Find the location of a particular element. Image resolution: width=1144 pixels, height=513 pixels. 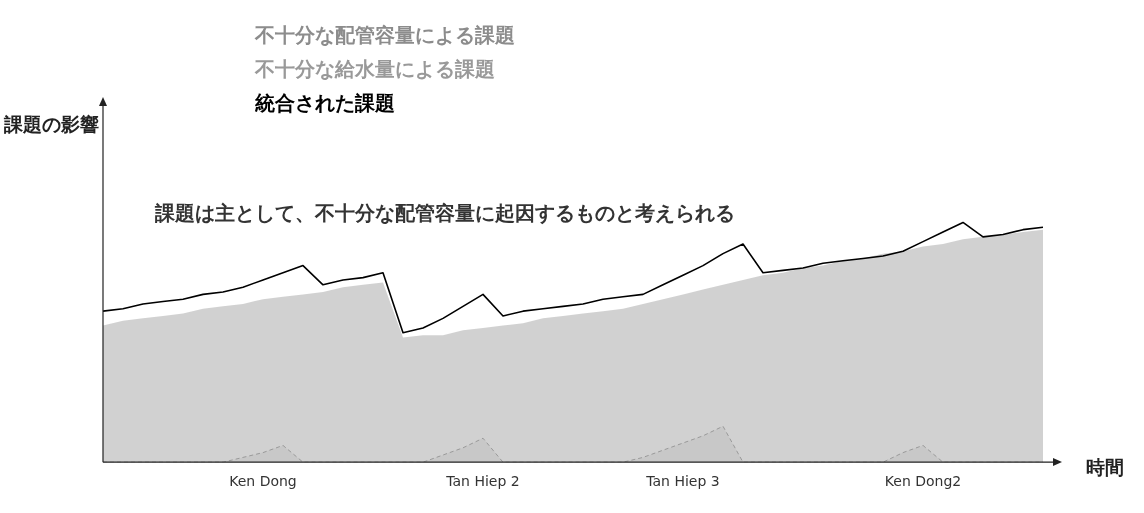

x-axis-title: 時間 is located at coordinates (1105, 467).